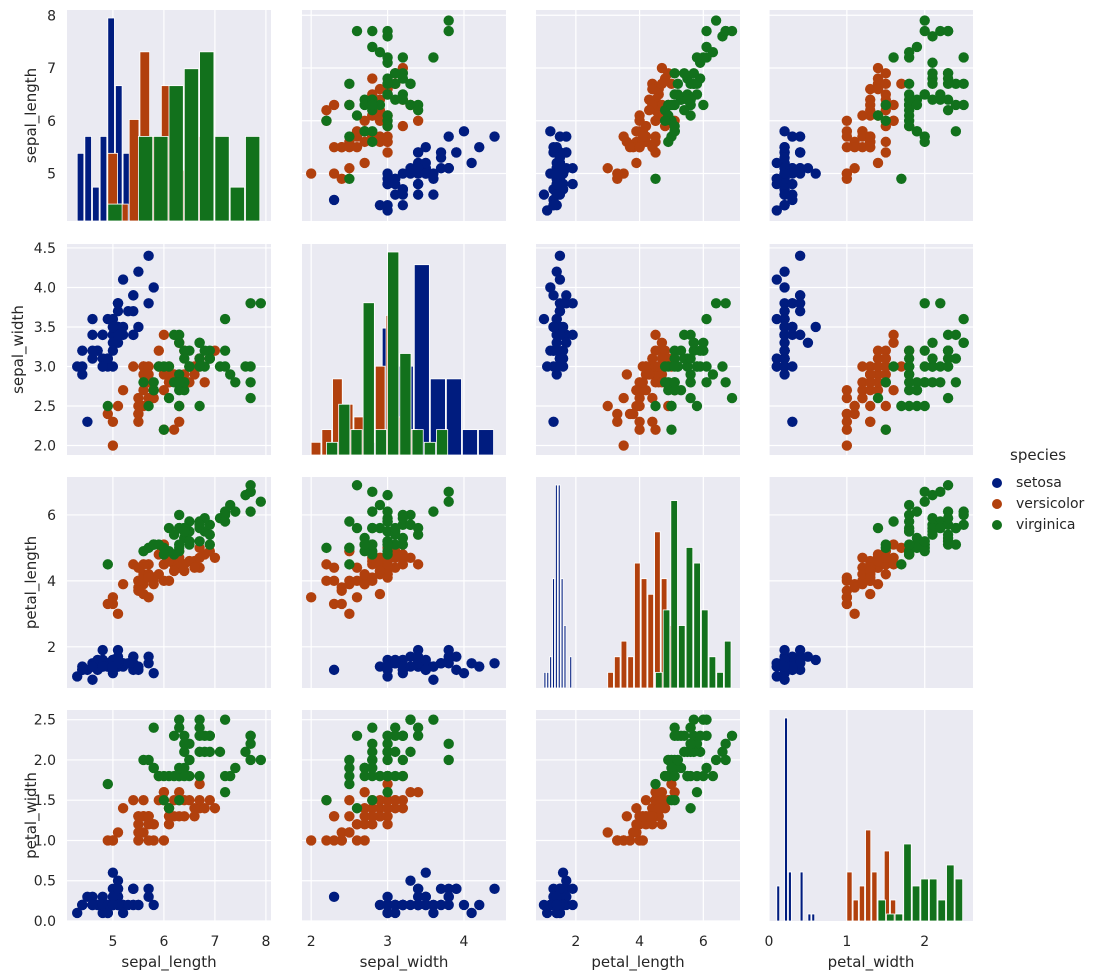 The height and width of the screenshot is (979, 1105). What do you see at coordinates (31, 815) in the screenshot?
I see `y-axis-label: petal_width` at bounding box center [31, 815].